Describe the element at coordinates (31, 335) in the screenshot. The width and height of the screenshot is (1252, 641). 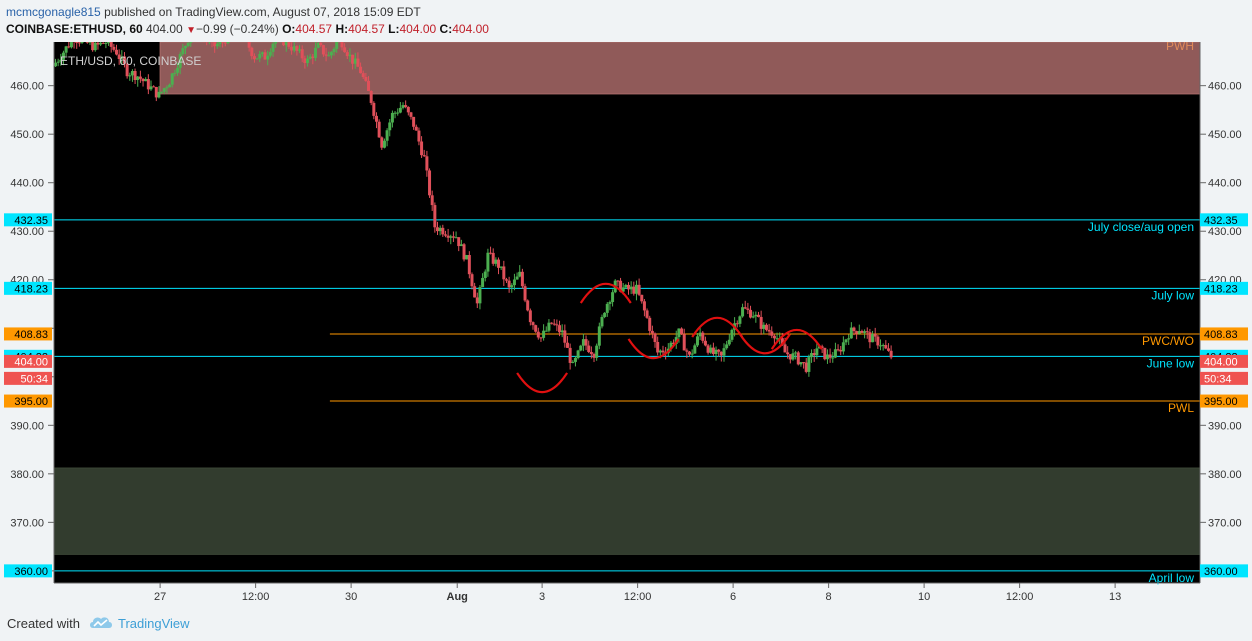
I see `price-tag-left-pwc-wo: 408.83` at that location.